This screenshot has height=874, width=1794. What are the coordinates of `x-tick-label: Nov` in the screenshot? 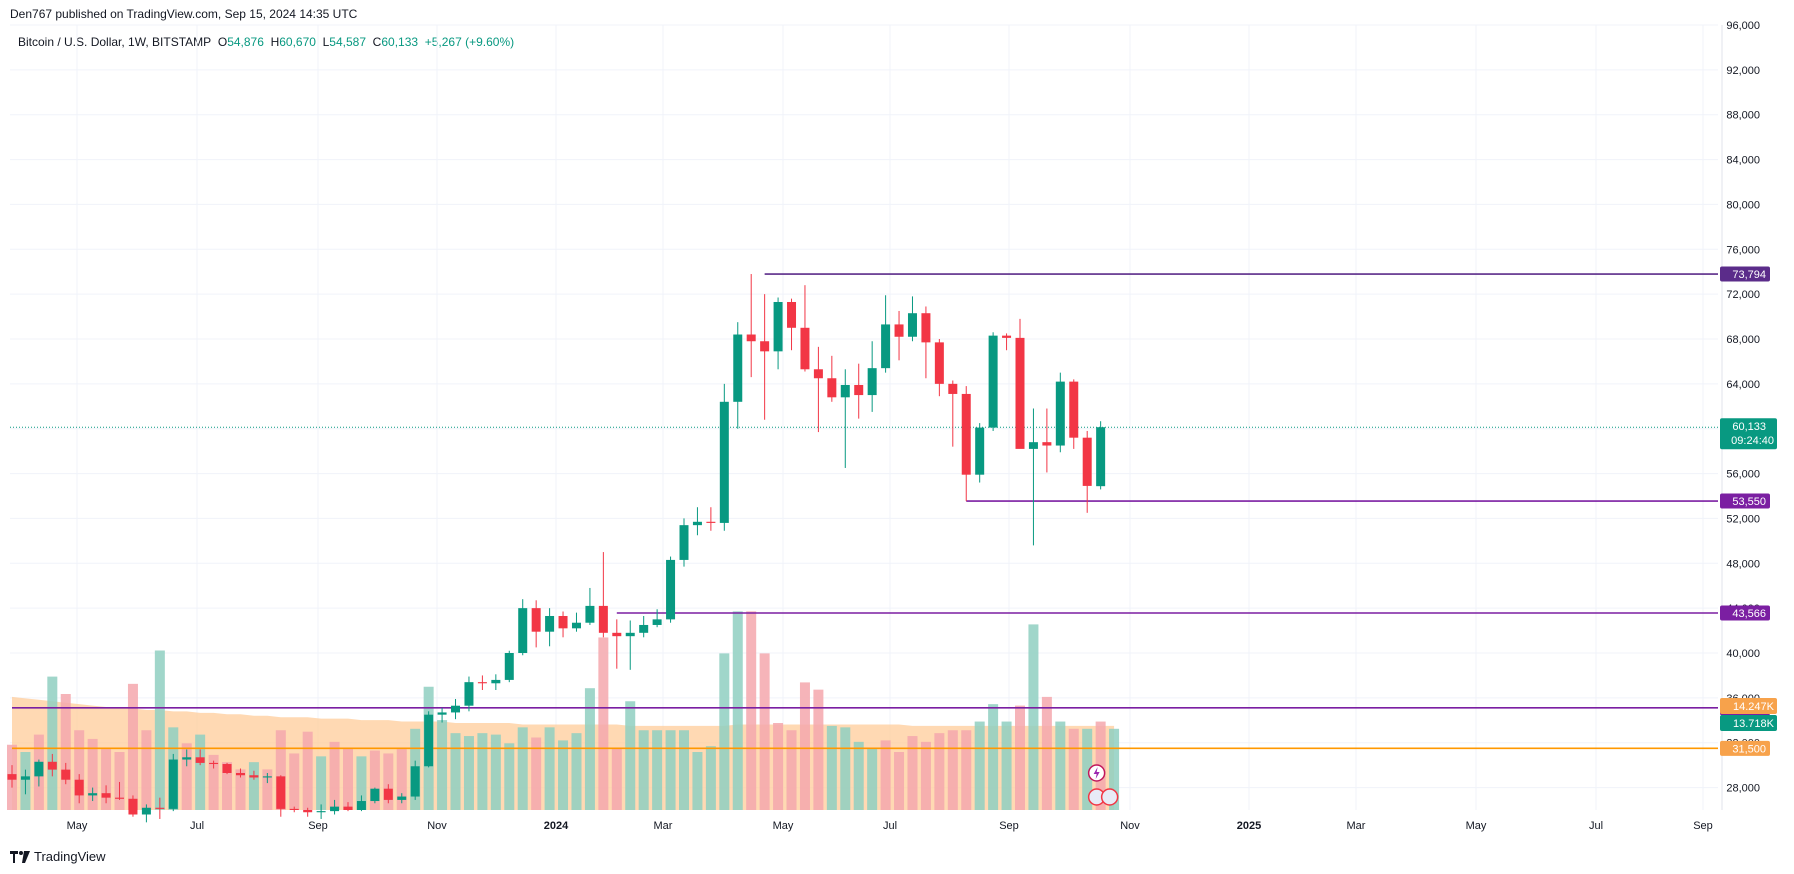 It's located at (1130, 826).